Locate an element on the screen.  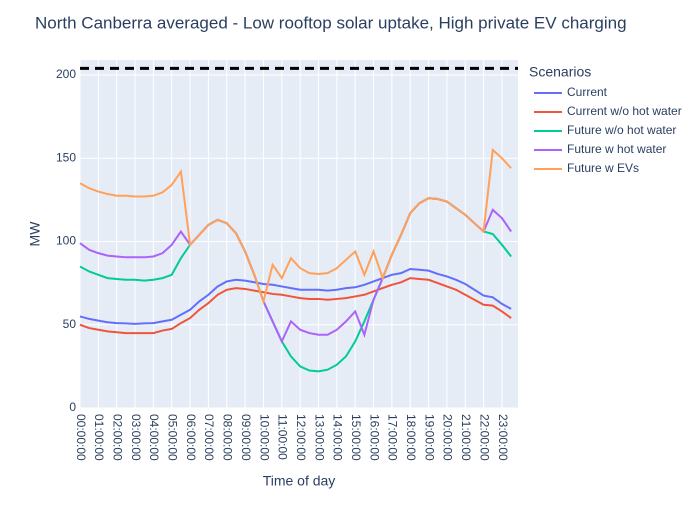
x-tick-label: 20:00:00 is located at coordinates (448, 437).